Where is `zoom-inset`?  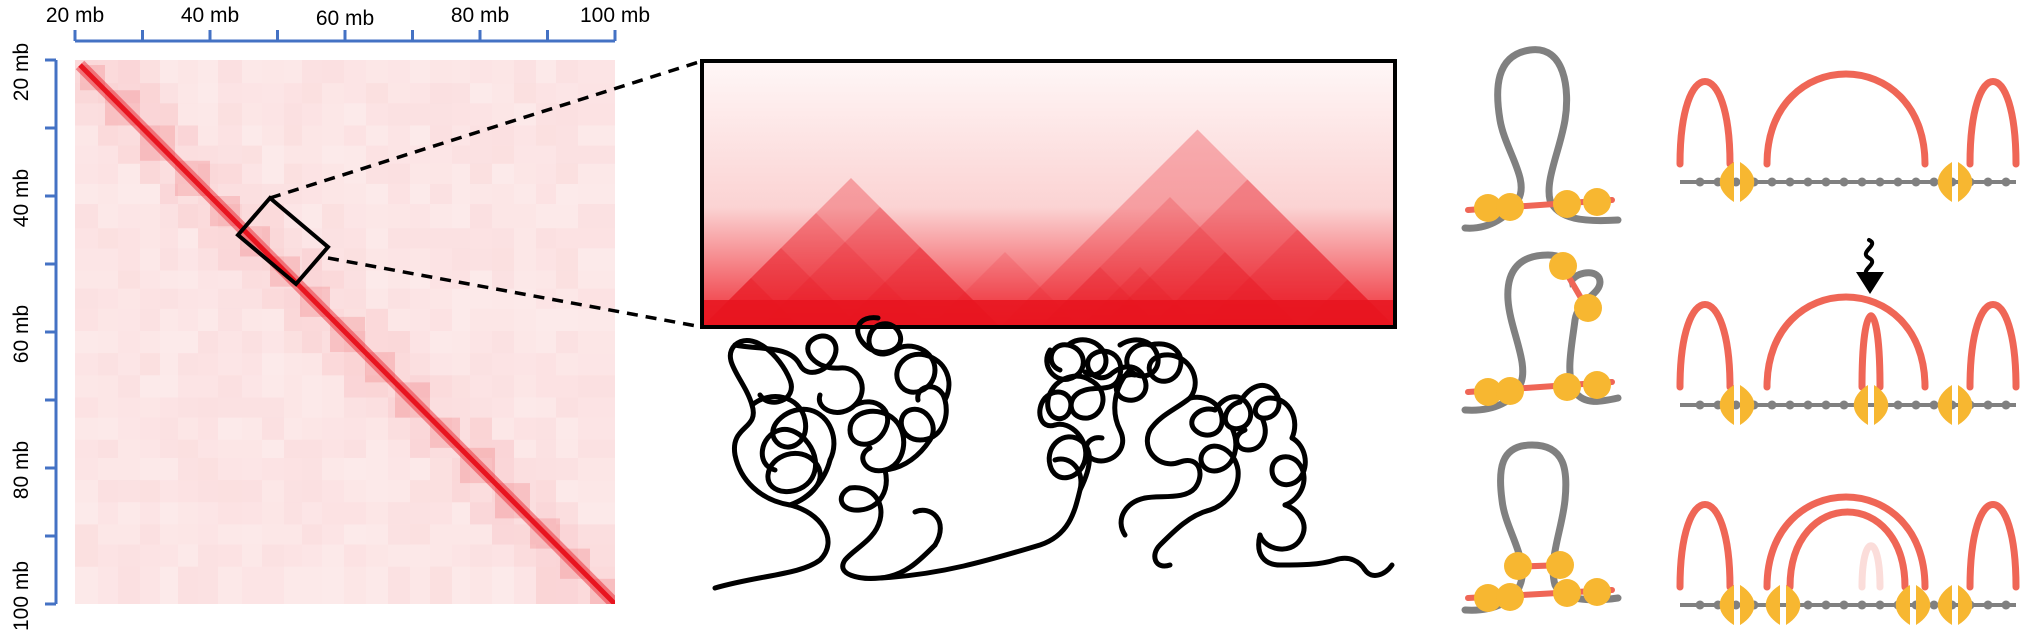
zoom-inset is located at coordinates (1048, 194).